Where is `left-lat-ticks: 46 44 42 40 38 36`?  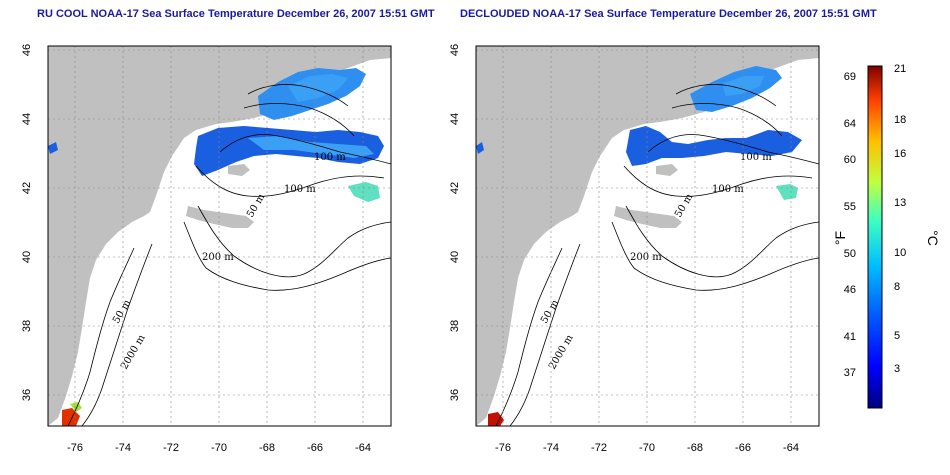 left-lat-ticks: 46 44 42 40 38 36 is located at coordinates (27, 222).